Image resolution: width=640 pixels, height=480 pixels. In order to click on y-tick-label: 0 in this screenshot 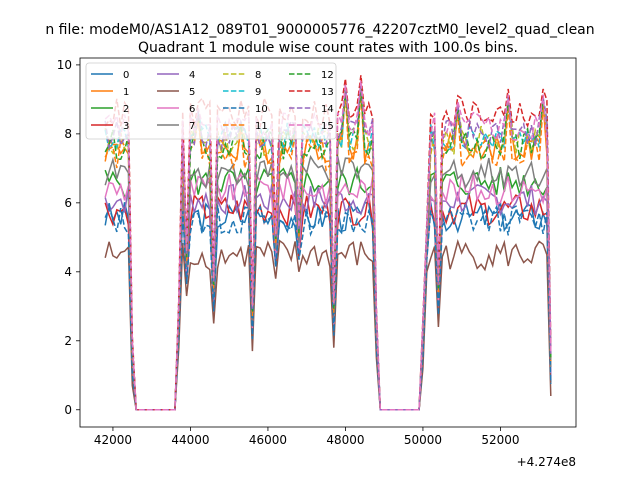, I will do `click(68, 410)`.